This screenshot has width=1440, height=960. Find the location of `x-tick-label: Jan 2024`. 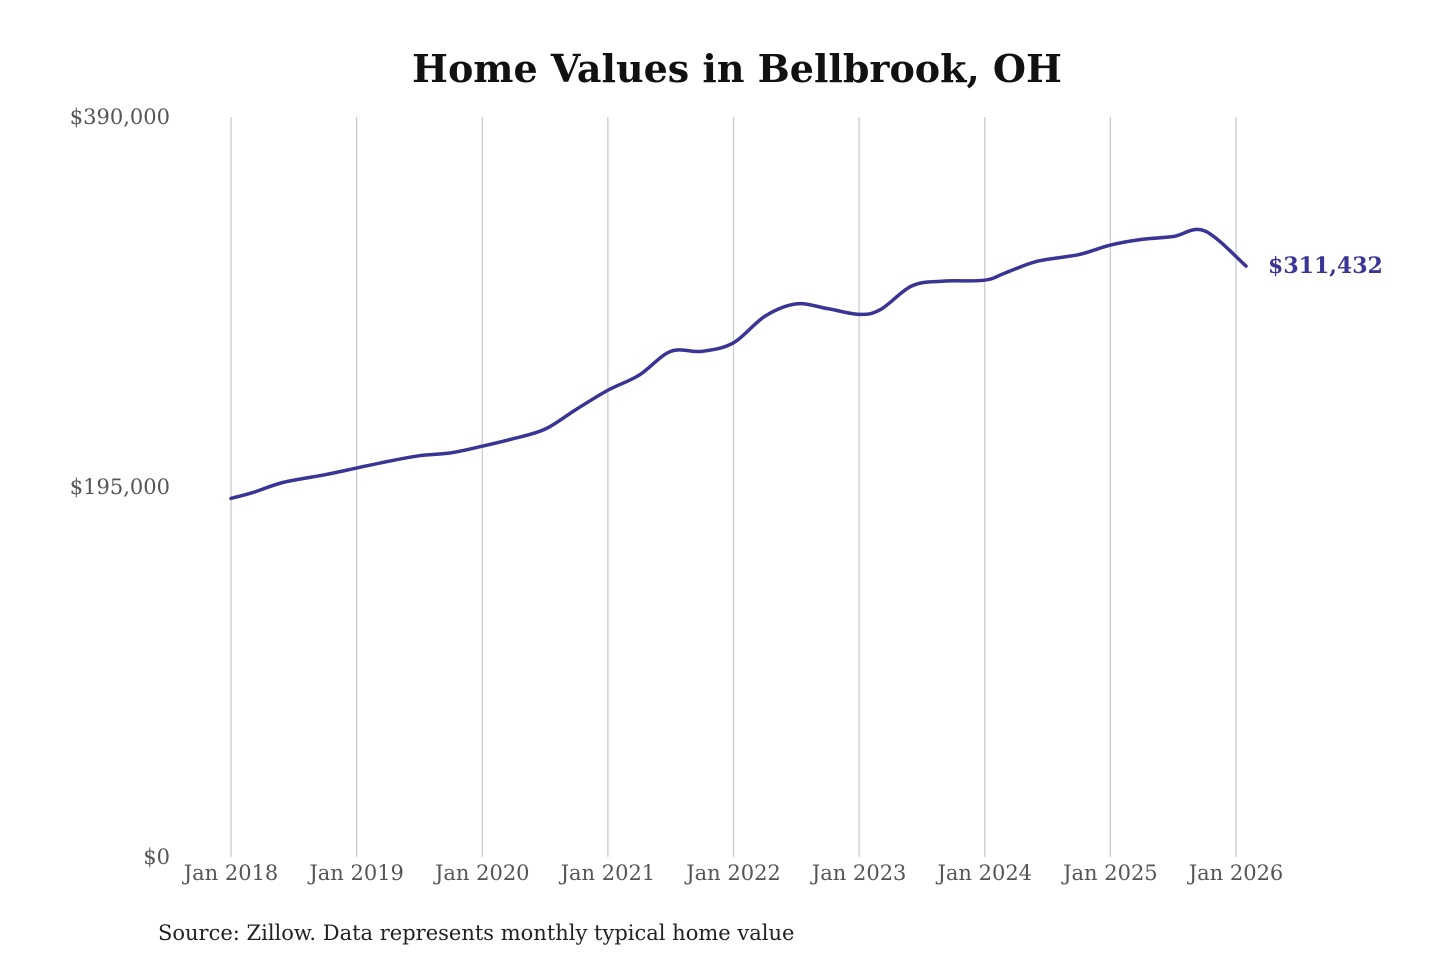

x-tick-label: Jan 2024 is located at coordinates (983, 873).